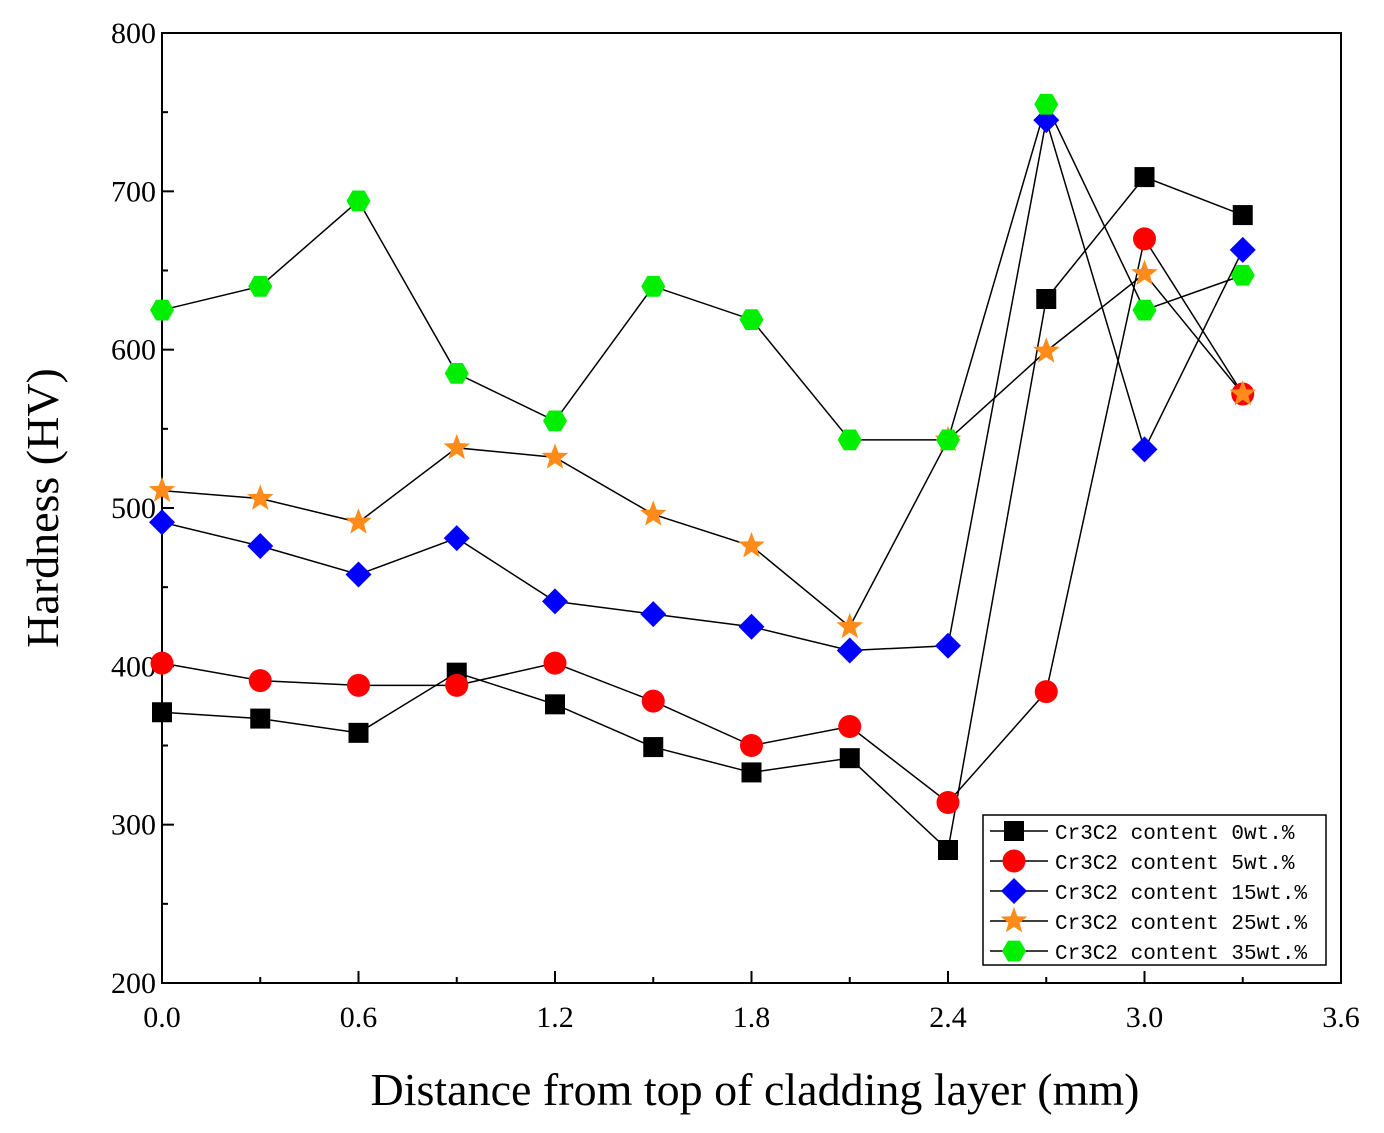  Describe the element at coordinates (42, 508) in the screenshot. I see `y-axis-title: Hardness (HV)` at that location.